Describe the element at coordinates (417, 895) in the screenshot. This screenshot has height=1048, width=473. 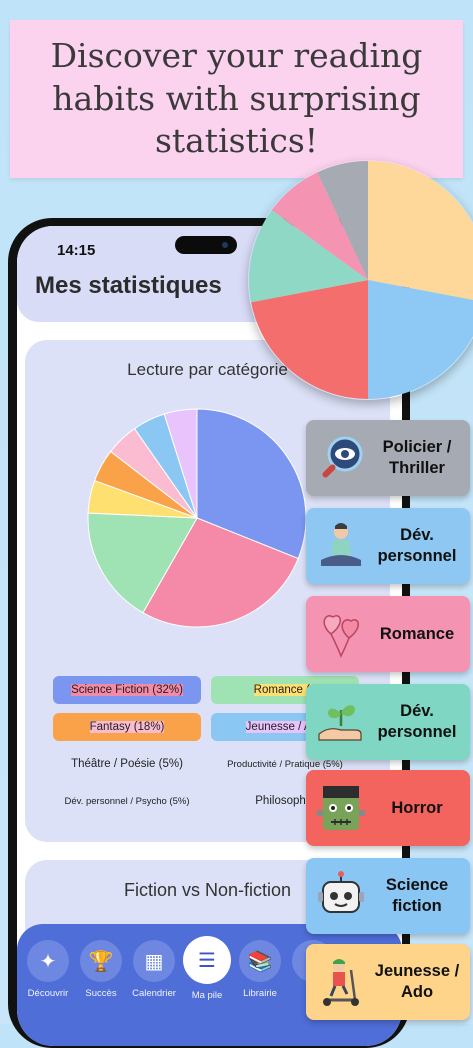
I see `genre-label: Science fiction` at that location.